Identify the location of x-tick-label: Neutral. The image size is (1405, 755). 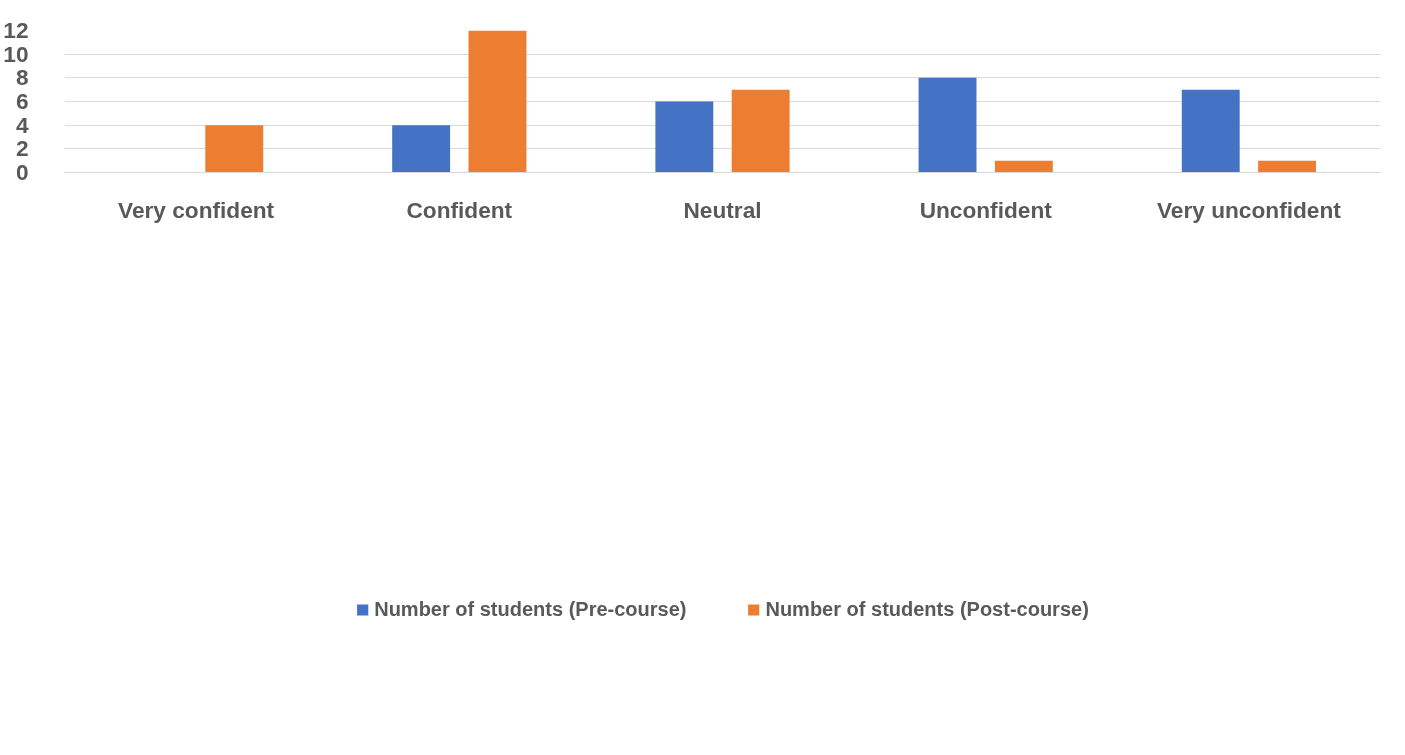
(722, 209).